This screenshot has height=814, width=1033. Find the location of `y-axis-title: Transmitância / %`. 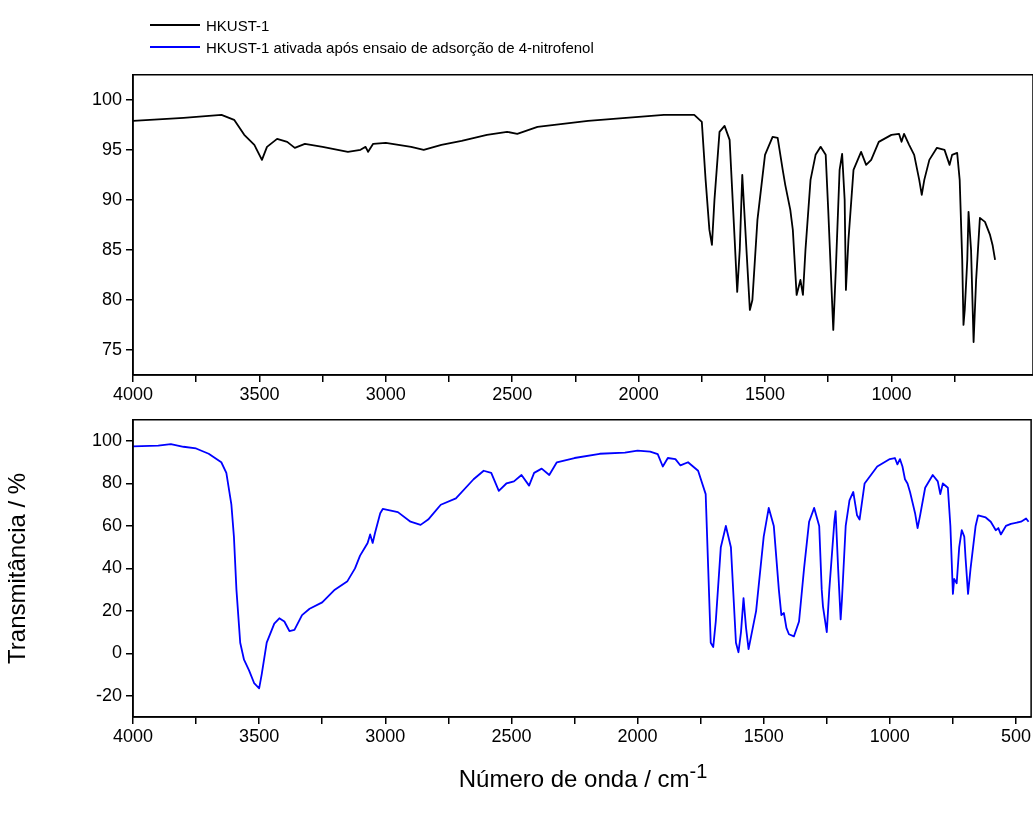

y-axis-title: Transmitância / % is located at coordinates (17, 568).